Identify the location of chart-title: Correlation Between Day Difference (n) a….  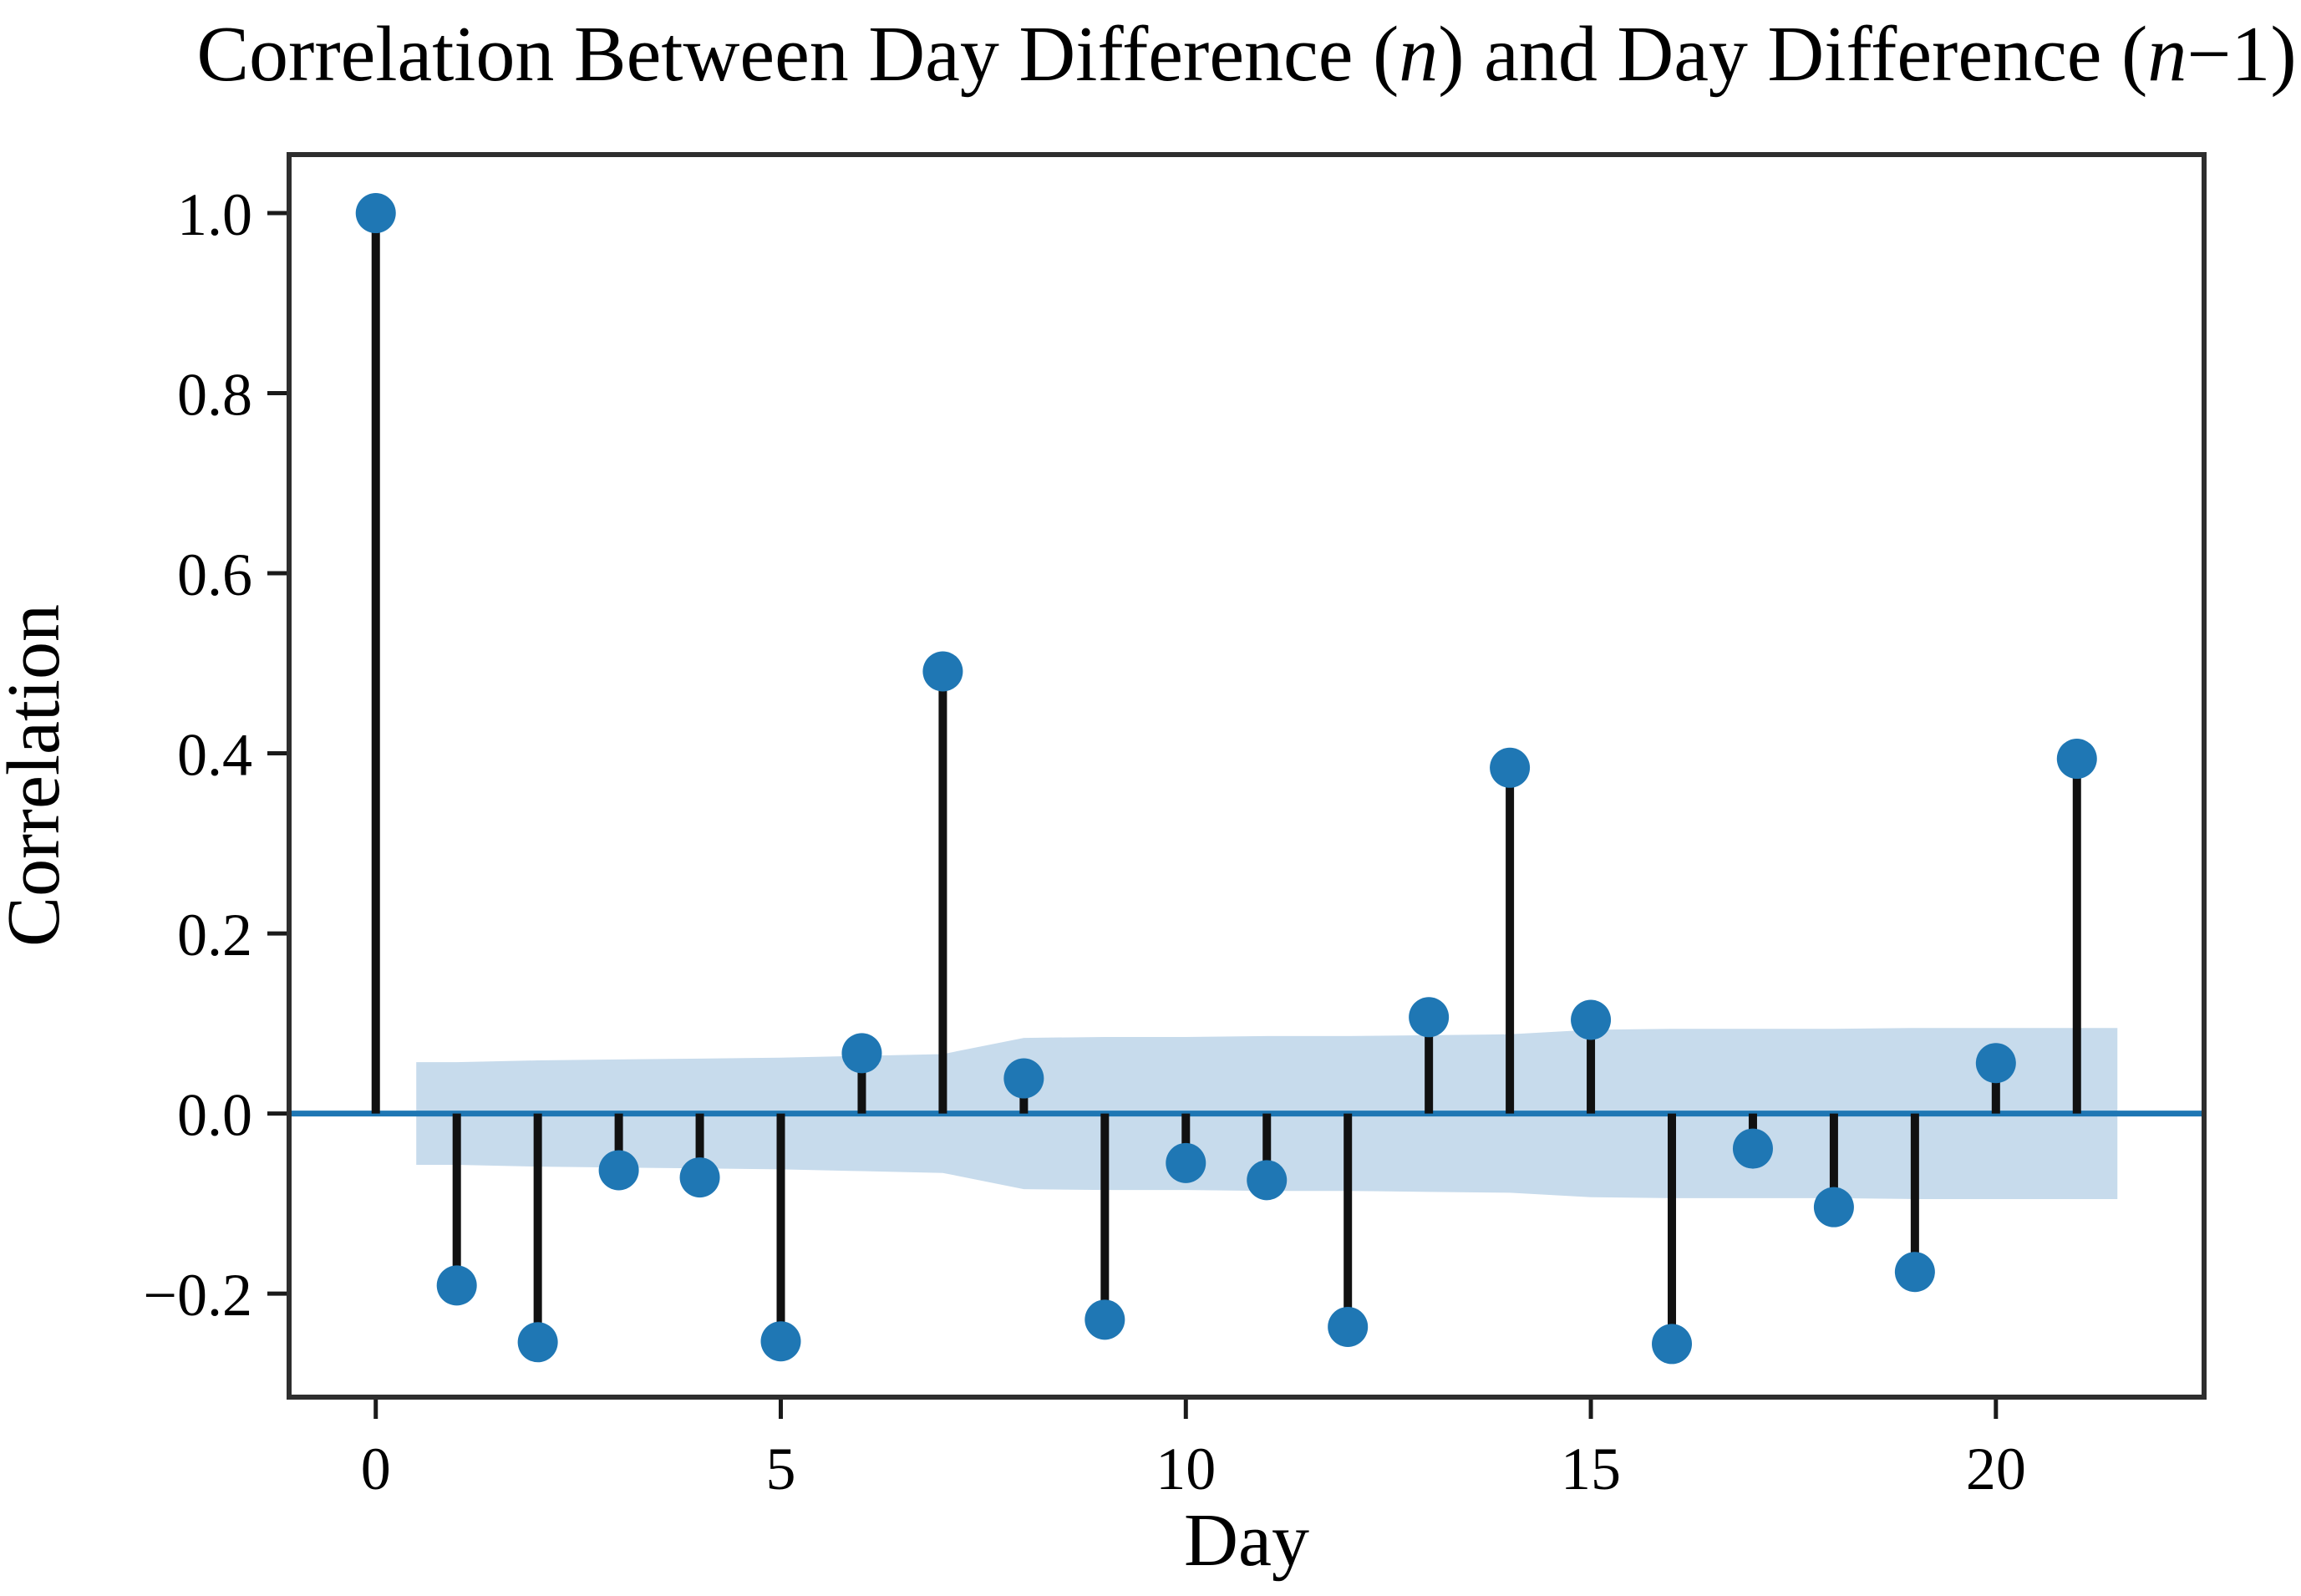
(1246, 54).